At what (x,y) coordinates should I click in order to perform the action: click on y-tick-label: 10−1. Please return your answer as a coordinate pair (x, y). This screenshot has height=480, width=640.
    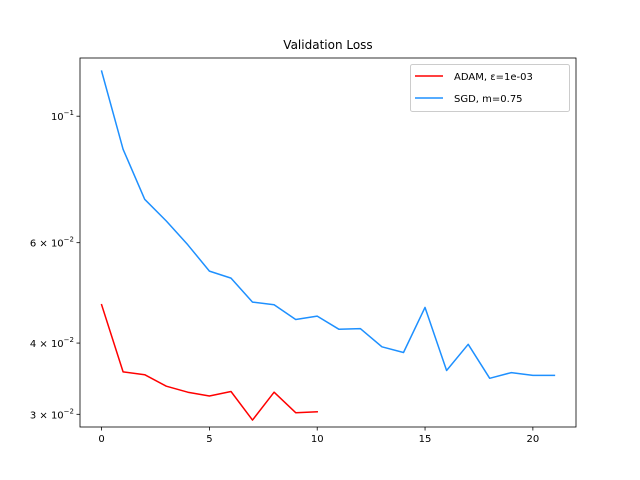
    Looking at the image, I should click on (62, 116).